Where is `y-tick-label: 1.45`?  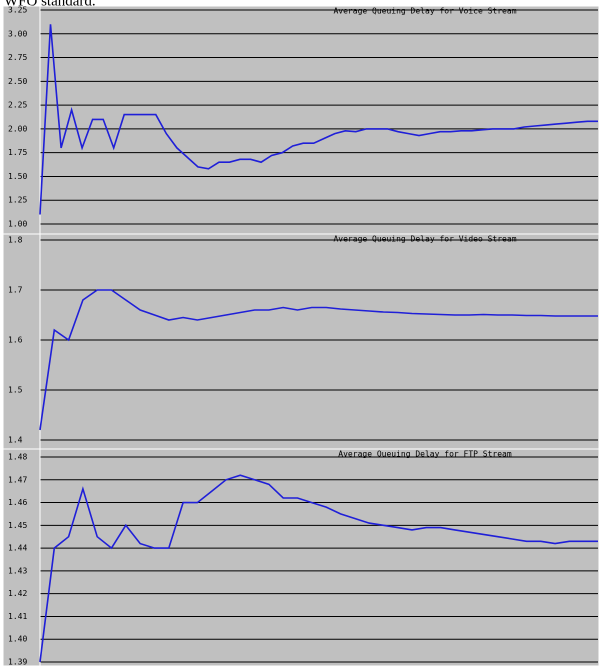
y-tick-label: 1.45 is located at coordinates (17, 525).